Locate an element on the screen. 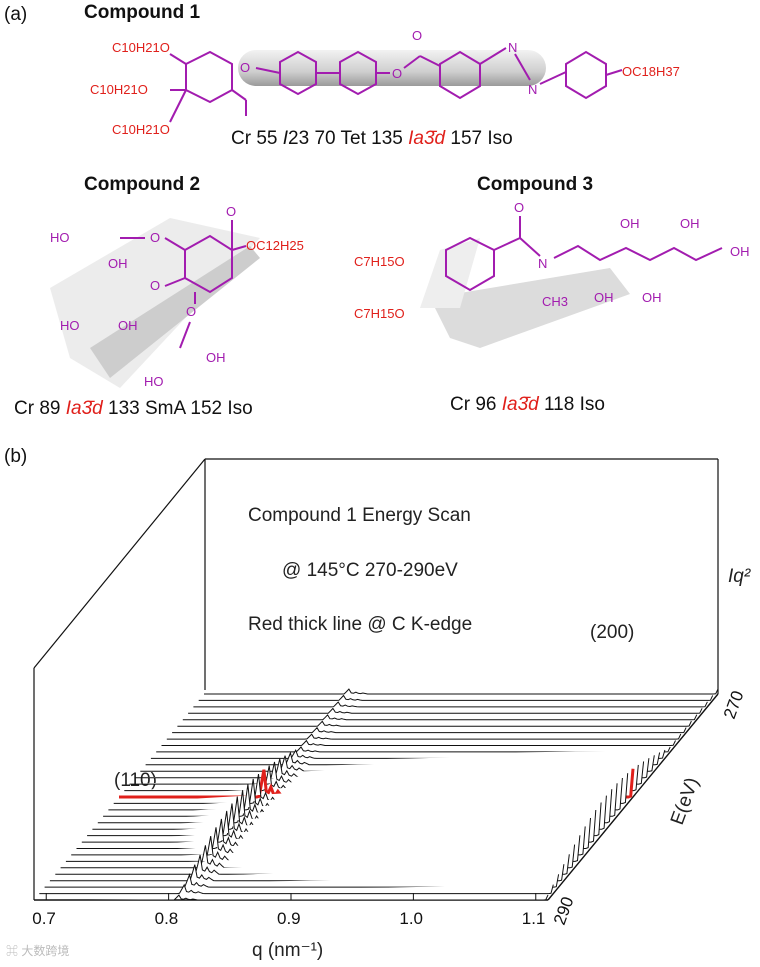 Image resolution: width=760 pixels, height=967 pixels. compound2-title: Compound 2 is located at coordinates (142, 184).